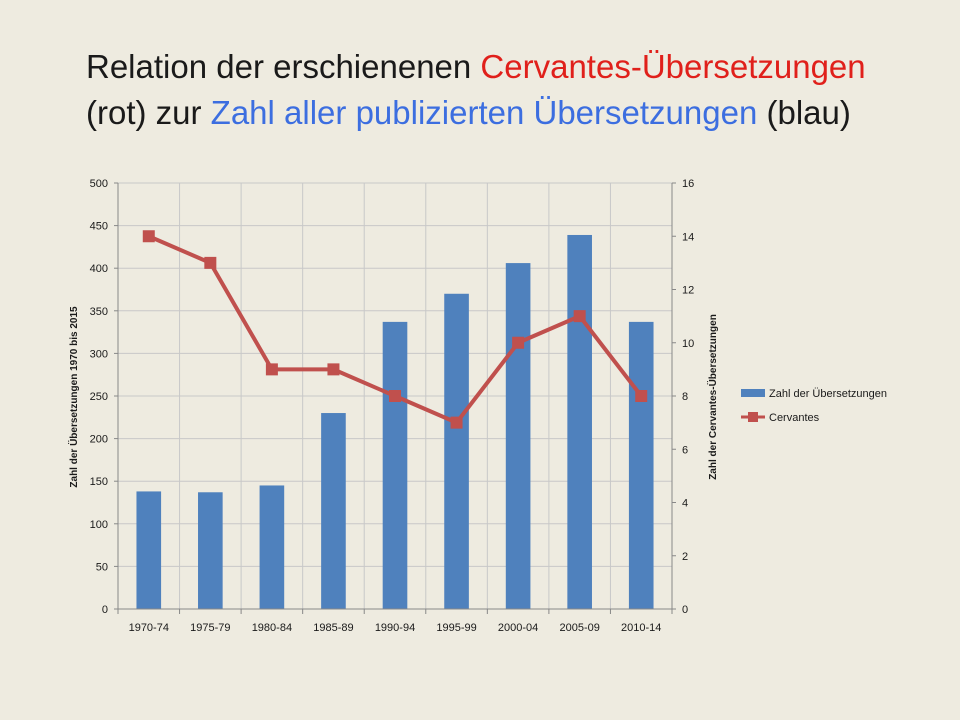 This screenshot has height=720, width=960. What do you see at coordinates (283, 66) in the screenshot?
I see `title-part-1: Relation der erschienenen` at bounding box center [283, 66].